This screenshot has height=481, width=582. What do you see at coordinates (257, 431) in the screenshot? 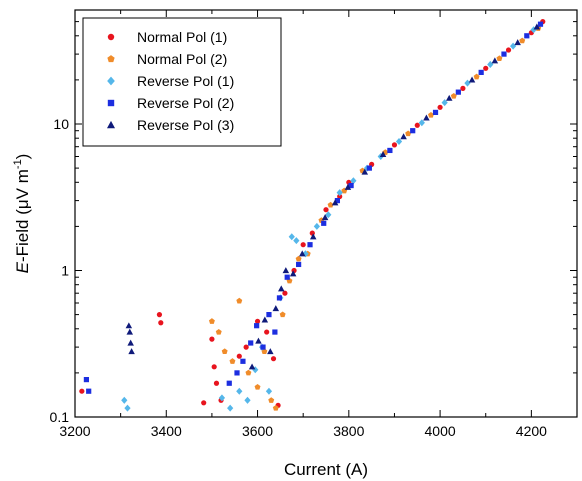
I see `x-tick-label: 3600` at bounding box center [257, 431].